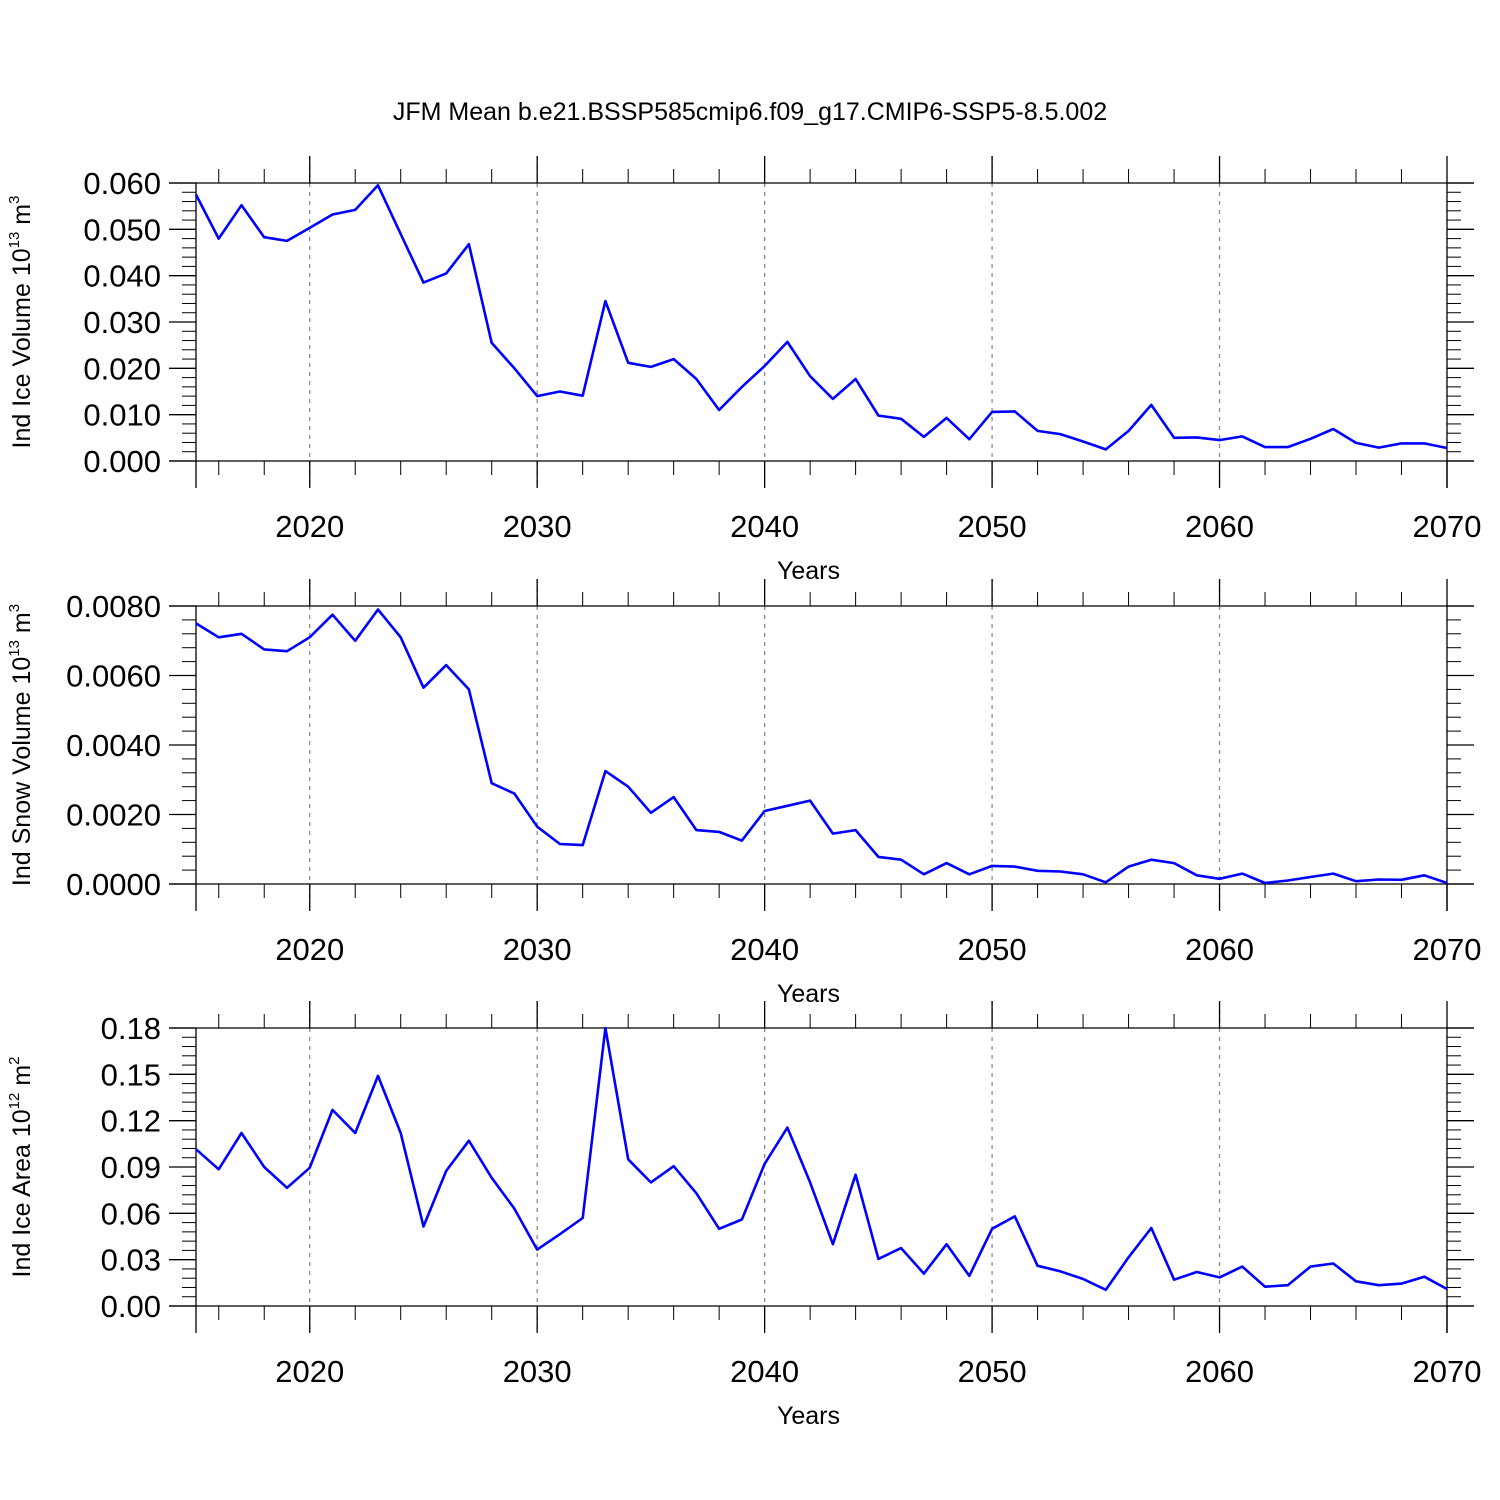 The height and width of the screenshot is (1500, 1500). Describe the element at coordinates (113, 676) in the screenshot. I see `y-tick-label: 0.0060` at that location.